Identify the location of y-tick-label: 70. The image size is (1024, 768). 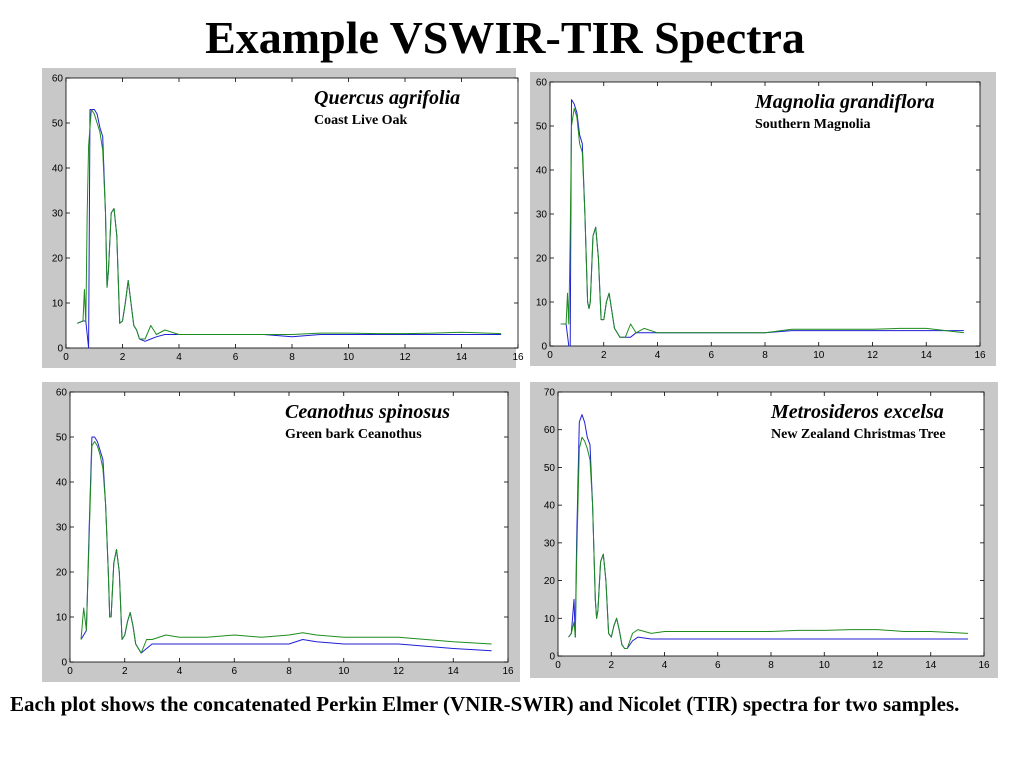
(550, 393).